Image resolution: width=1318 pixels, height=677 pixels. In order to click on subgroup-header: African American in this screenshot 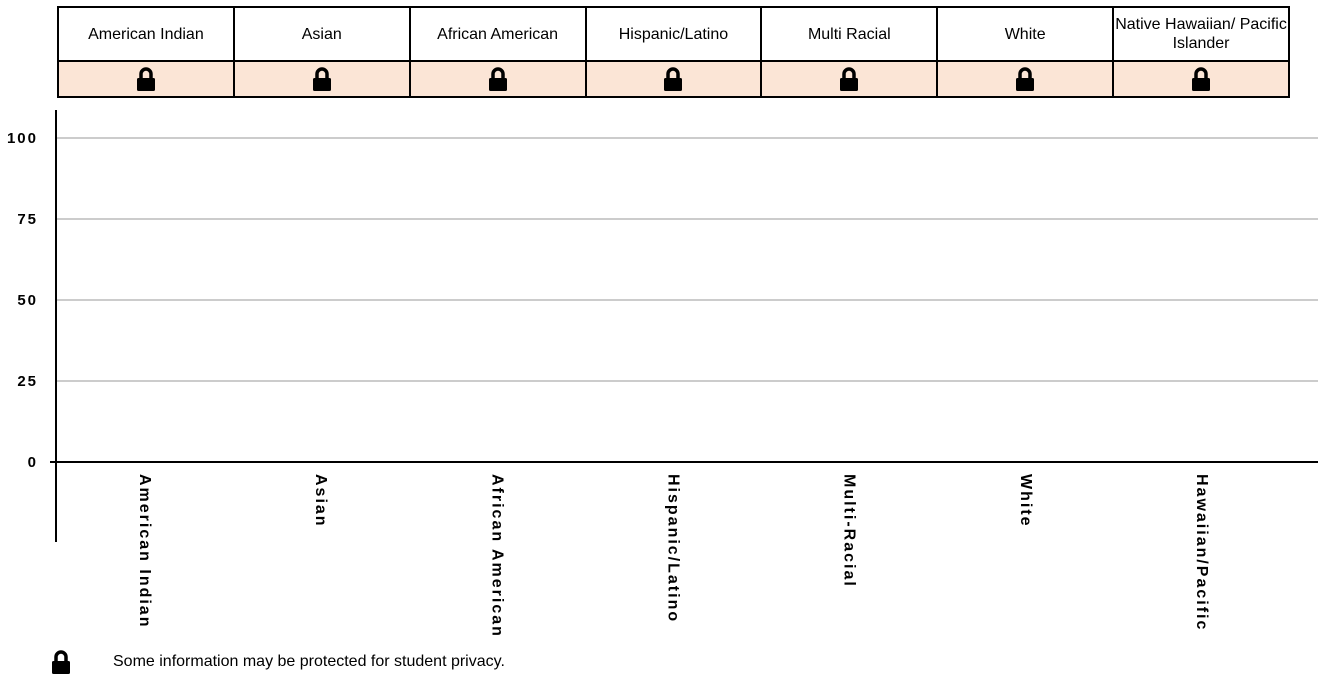, I will do `click(497, 34)`.